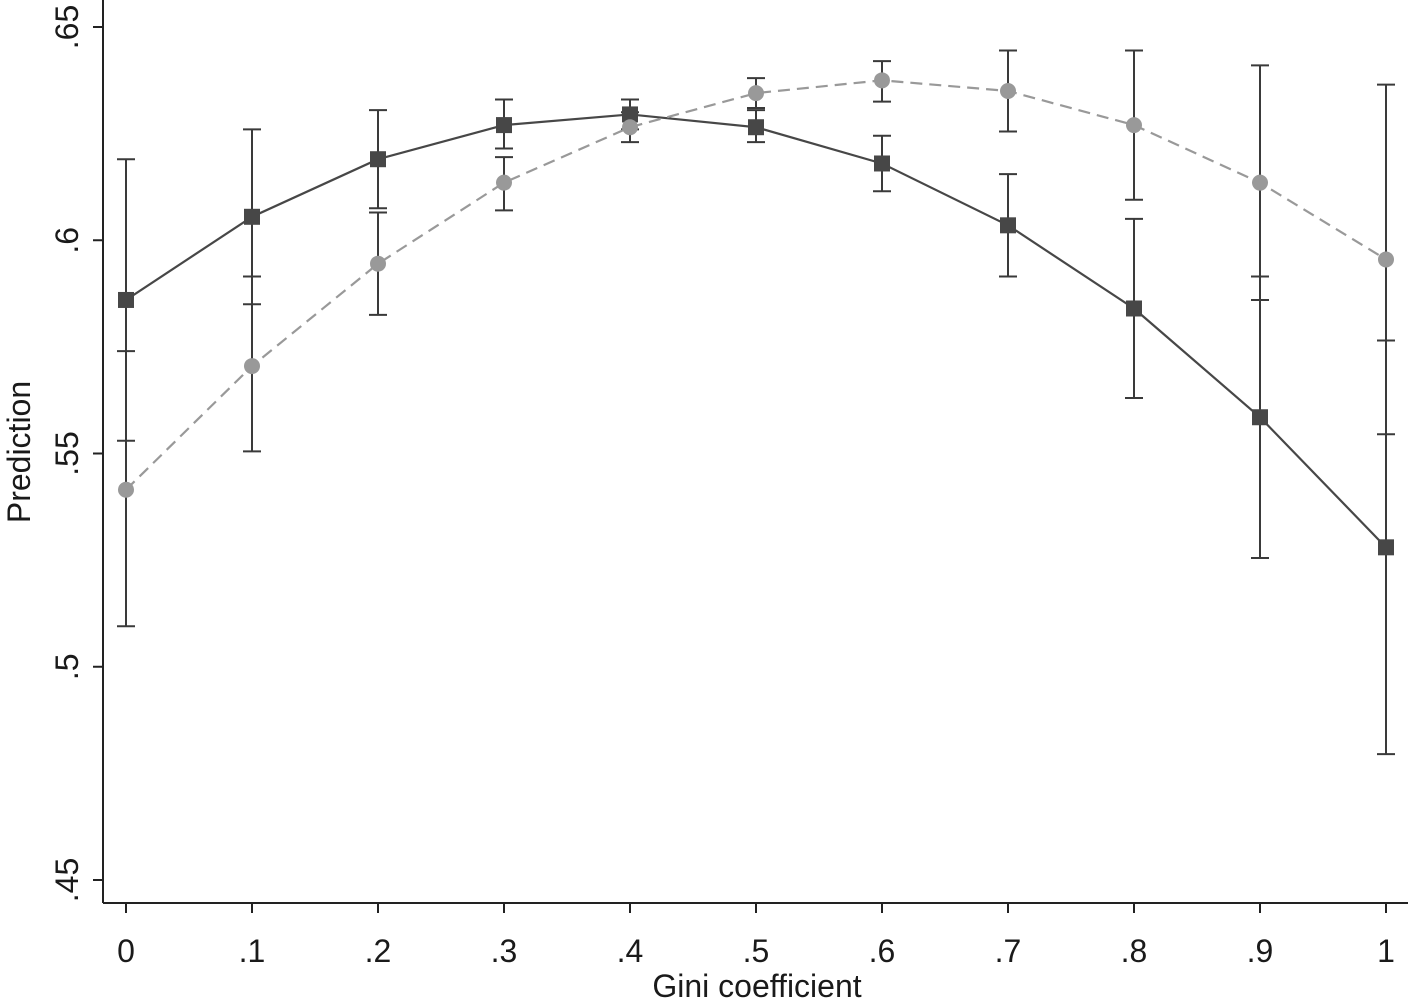 This screenshot has height=1005, width=1416. What do you see at coordinates (1134, 951) in the screenshot?
I see `x-tick-label: .8` at bounding box center [1134, 951].